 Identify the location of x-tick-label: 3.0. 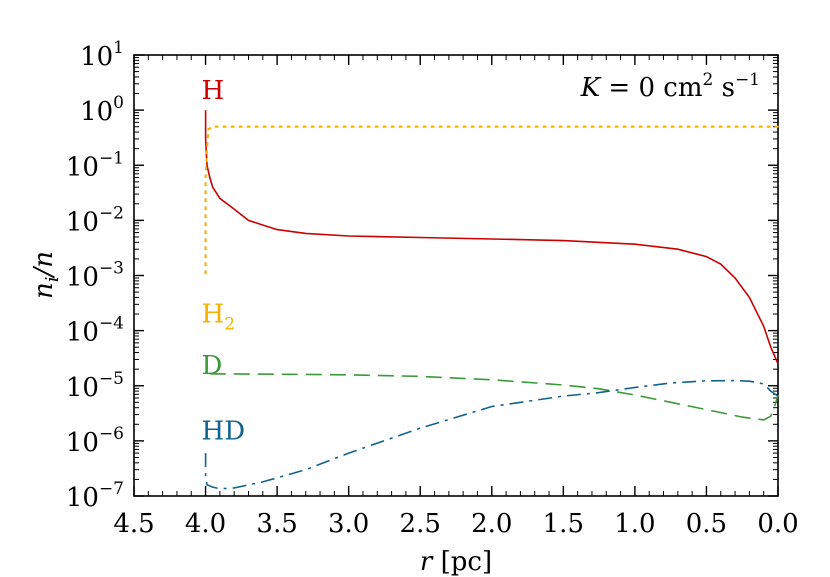
(348, 524).